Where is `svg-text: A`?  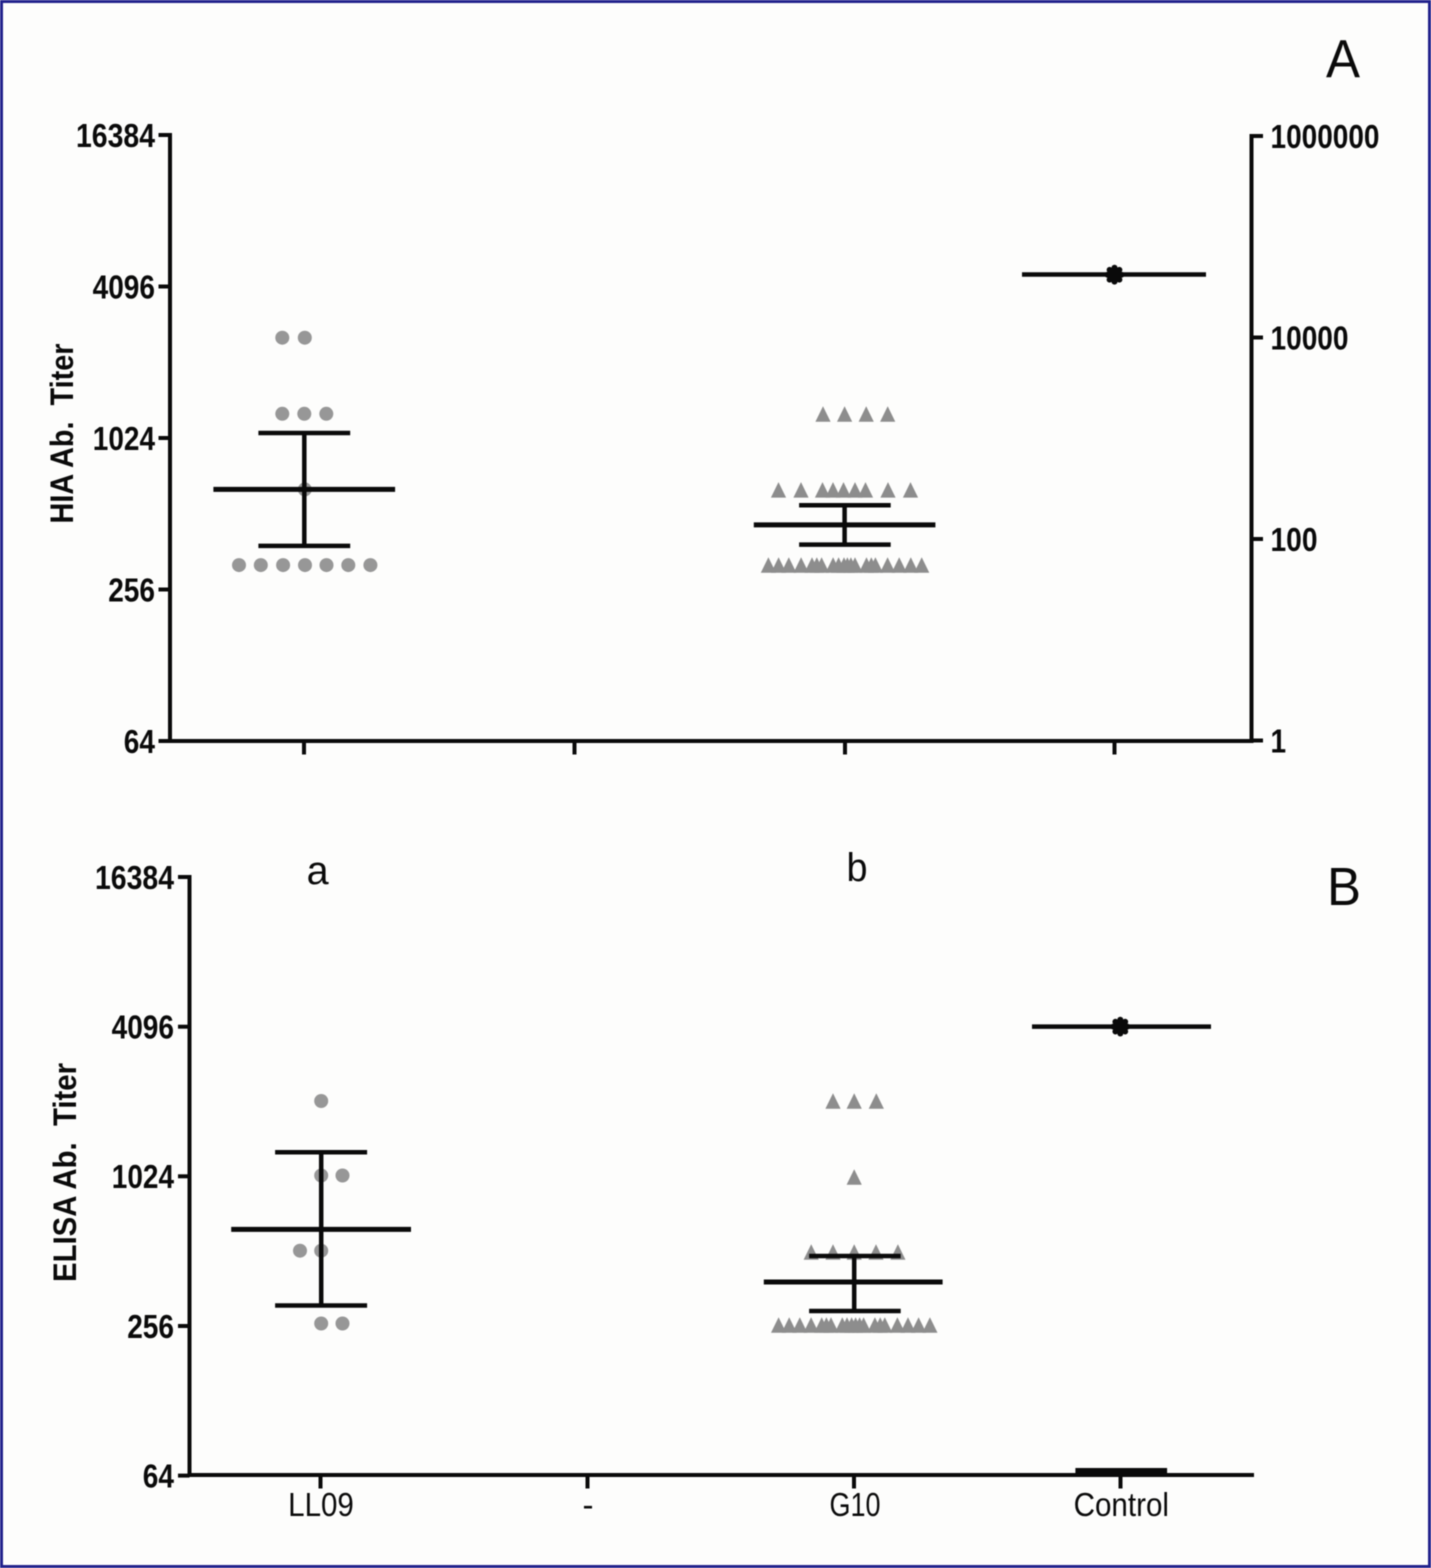 svg-text: A is located at coordinates (1343, 60).